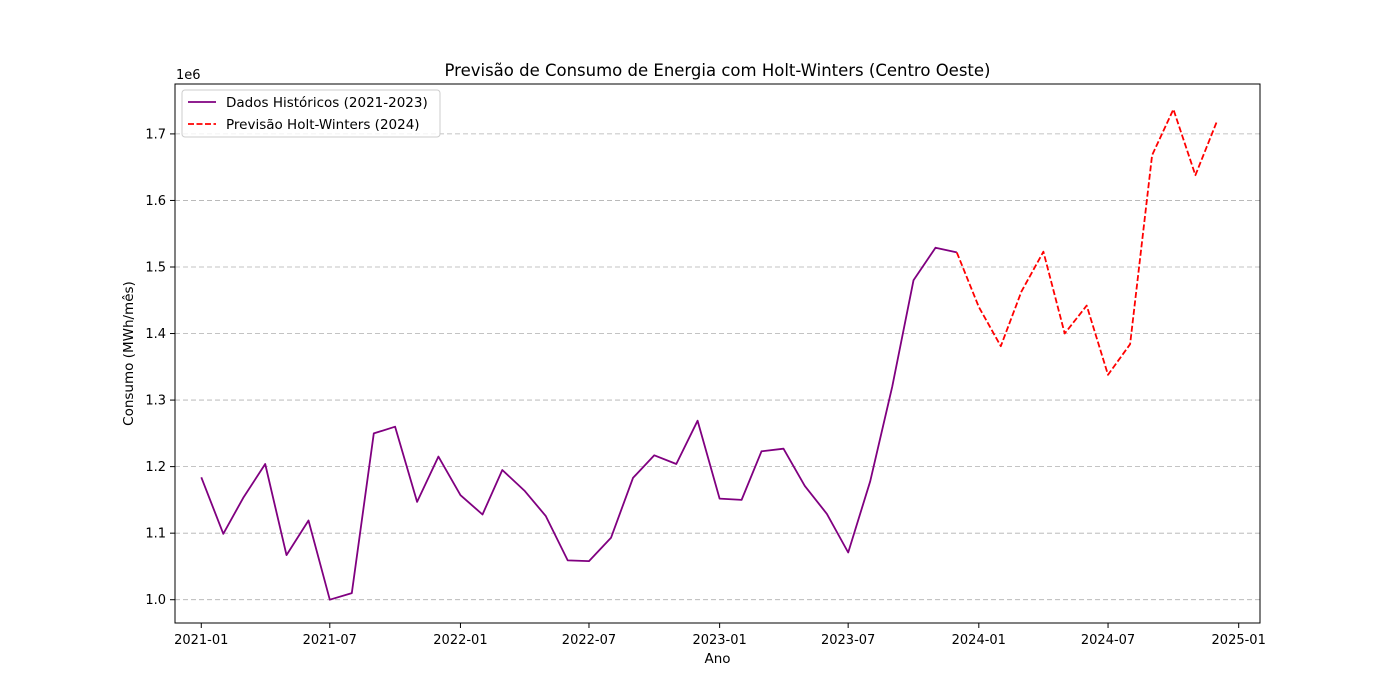  What do you see at coordinates (160, 367) in the screenshot?
I see `y-axis-ticks: 1.0 1.1 1.2 1.3 1.4 1.5 1.6 1.7` at bounding box center [160, 367].